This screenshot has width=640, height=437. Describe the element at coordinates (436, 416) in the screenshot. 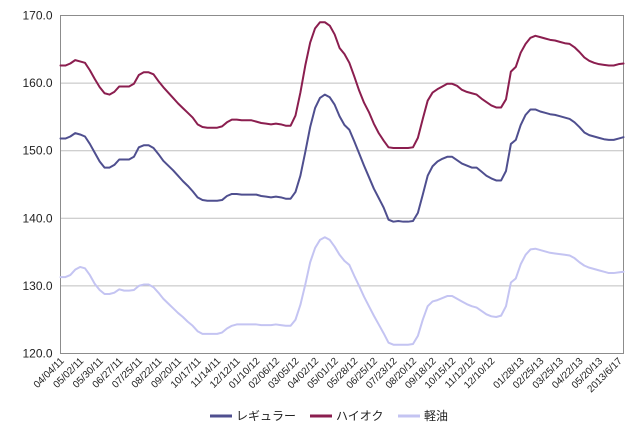

I see `legend-label-2: 軽油` at that location.